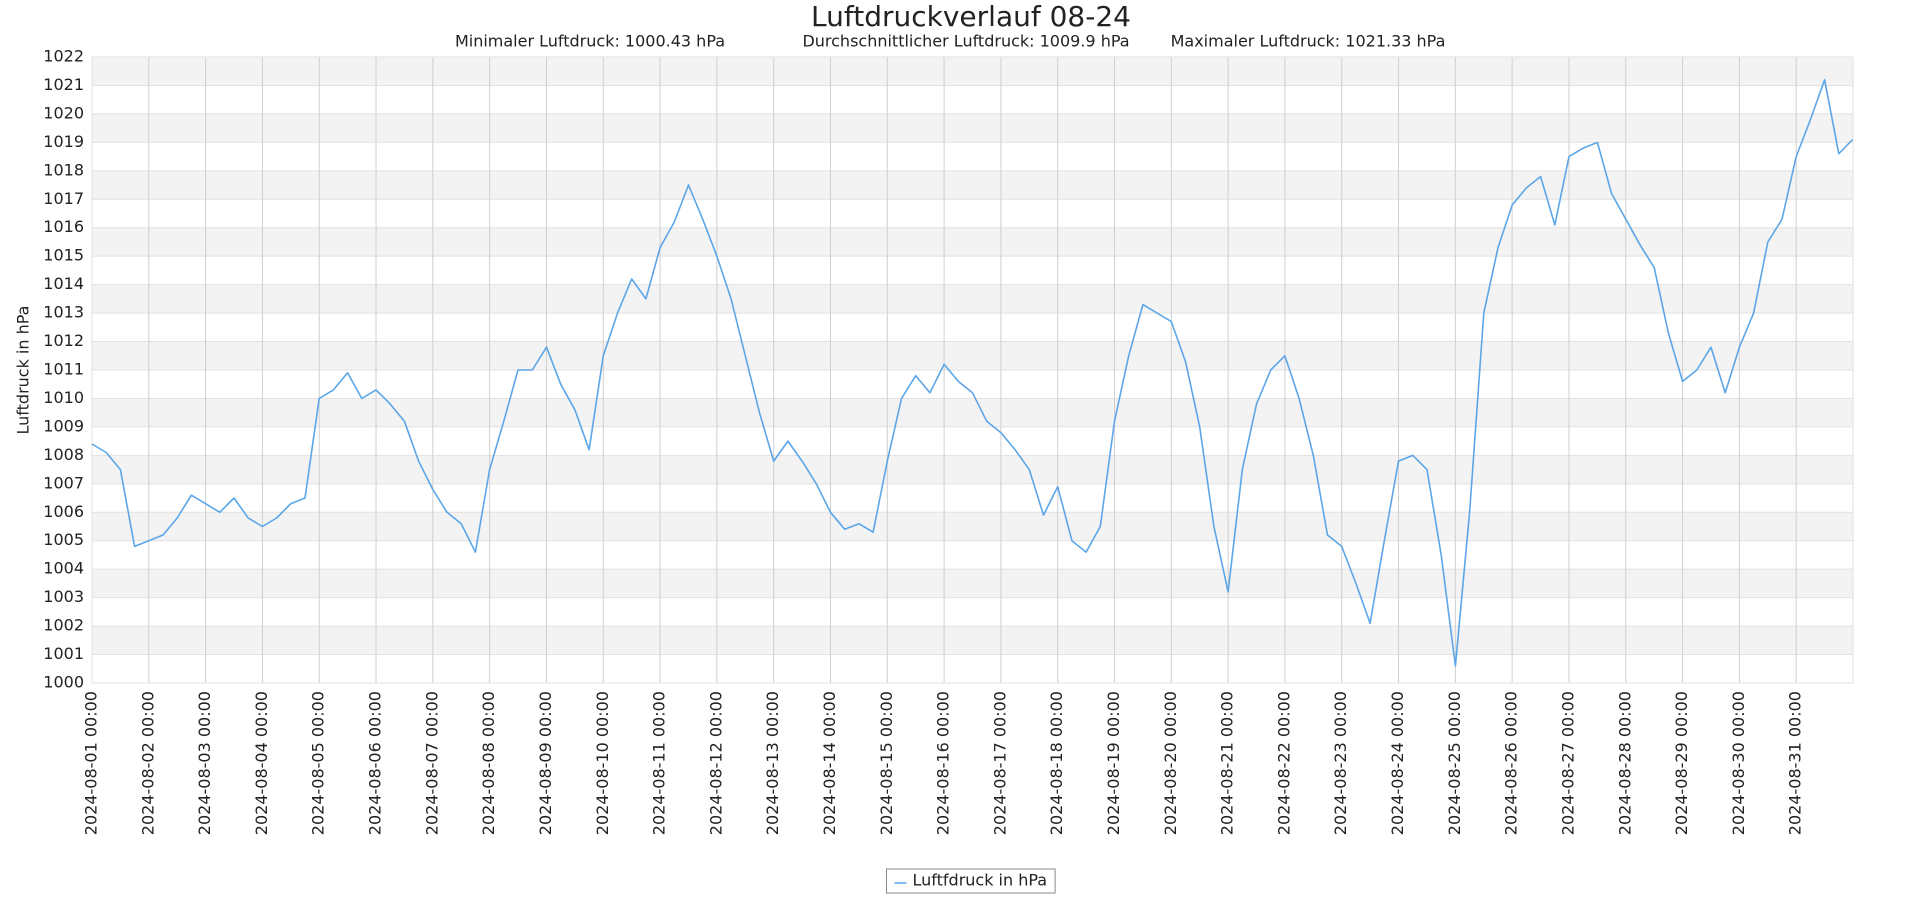  What do you see at coordinates (23, 370) in the screenshot?
I see `y-axis-label: Luftdruck in hPa` at bounding box center [23, 370].